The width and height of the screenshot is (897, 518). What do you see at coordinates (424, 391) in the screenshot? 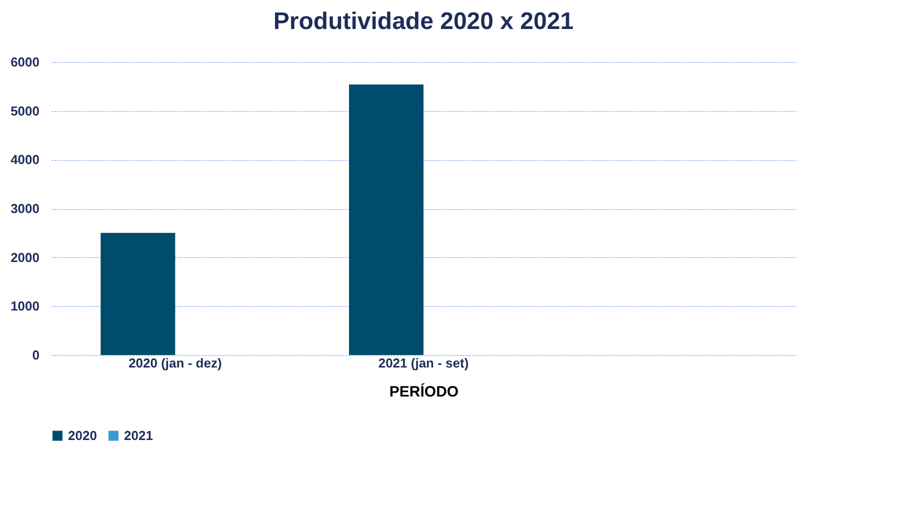
I see `x-axis-title: PERÍODO` at bounding box center [424, 391].